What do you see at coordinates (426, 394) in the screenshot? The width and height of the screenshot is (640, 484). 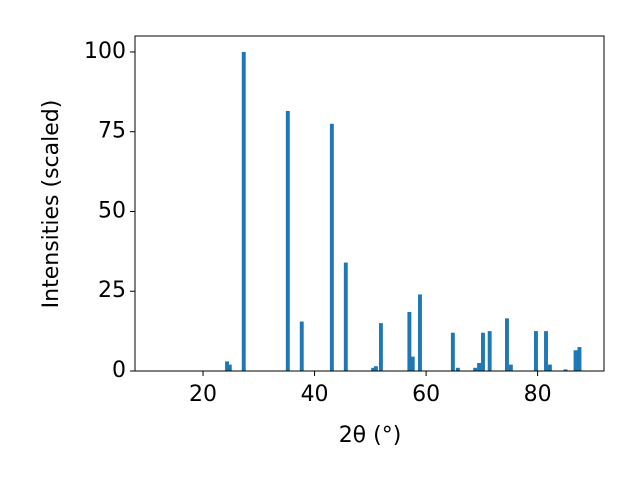 I see `x-tick-label: 60` at bounding box center [426, 394].